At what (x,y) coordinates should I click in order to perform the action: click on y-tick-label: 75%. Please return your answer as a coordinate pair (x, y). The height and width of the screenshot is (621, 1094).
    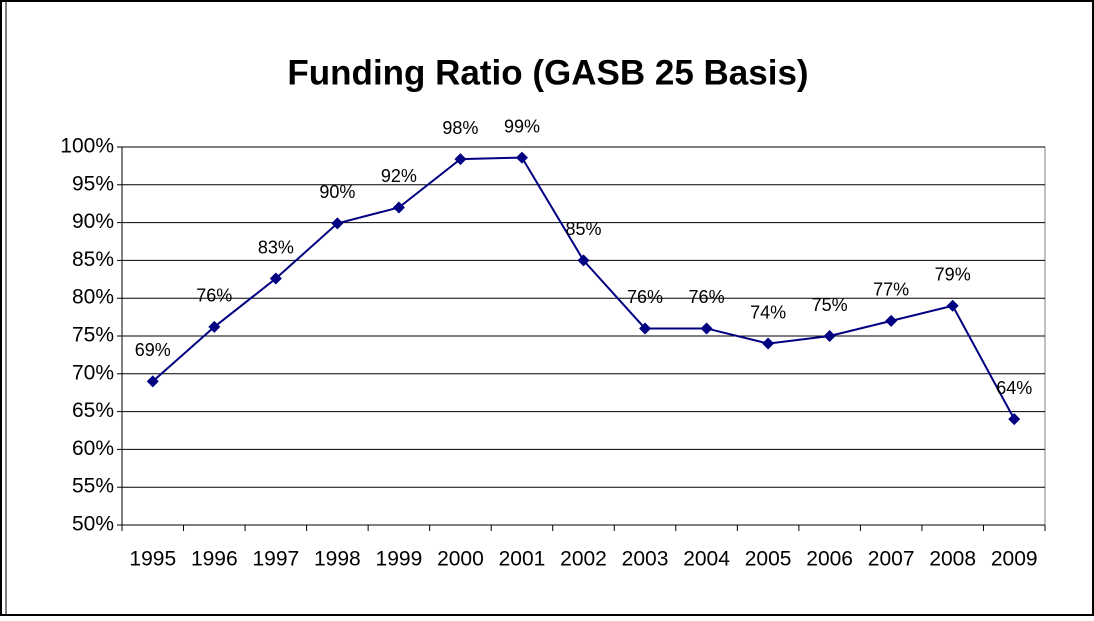
    Looking at the image, I should click on (93, 335).